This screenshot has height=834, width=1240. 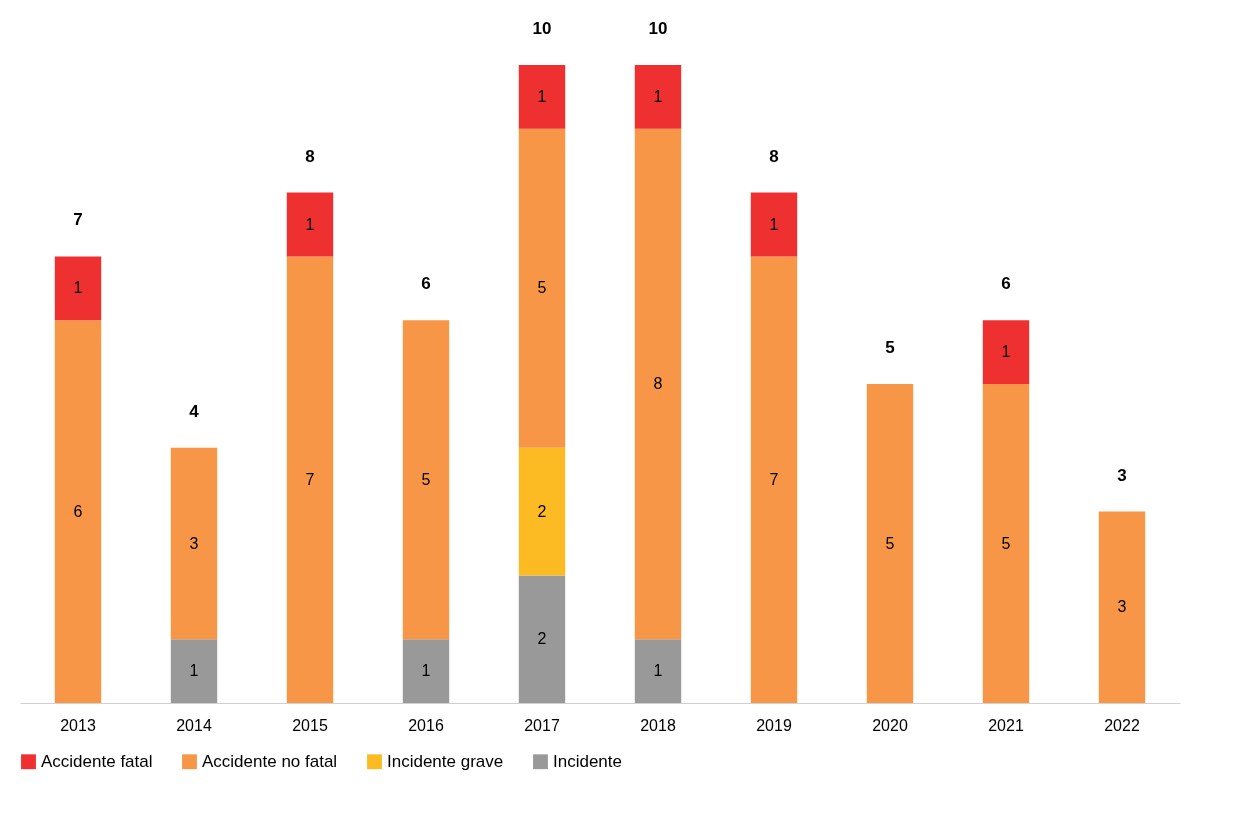 I want to click on legend-label: Accidente no fatal, so click(x=270, y=761).